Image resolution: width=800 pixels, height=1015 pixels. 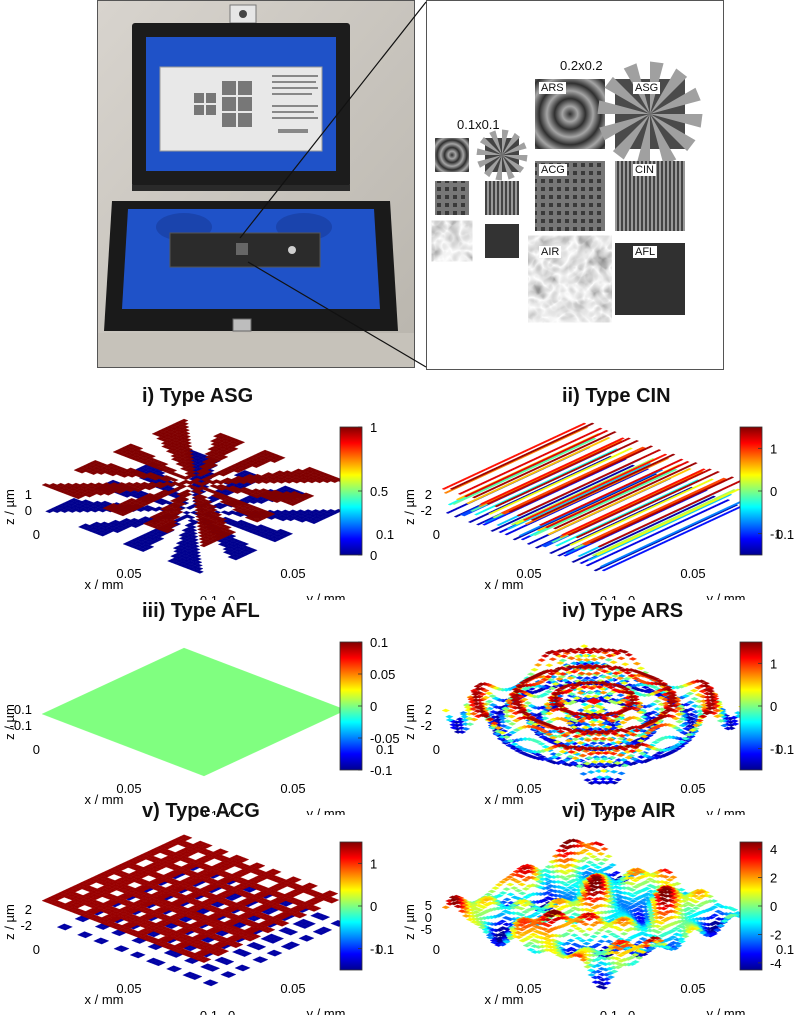 What do you see at coordinates (581, 65) in the screenshot?
I see `group-label-large: 0.2x0.2` at bounding box center [581, 65].